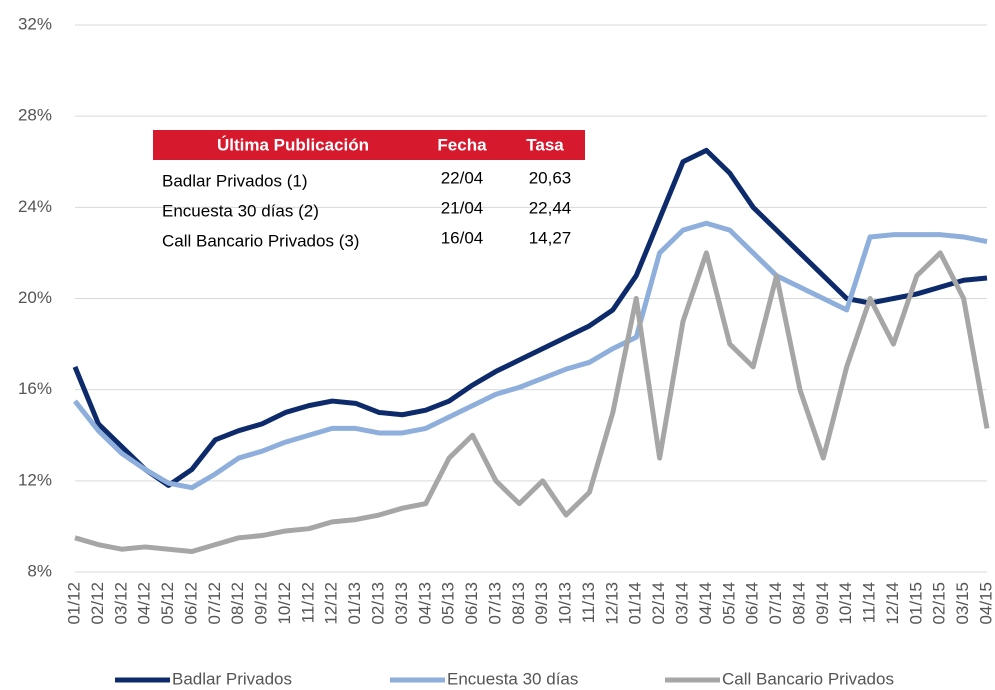 The width and height of the screenshot is (995, 690). Describe the element at coordinates (237, 603) in the screenshot. I see `x-tick-label: 08/12` at that location.